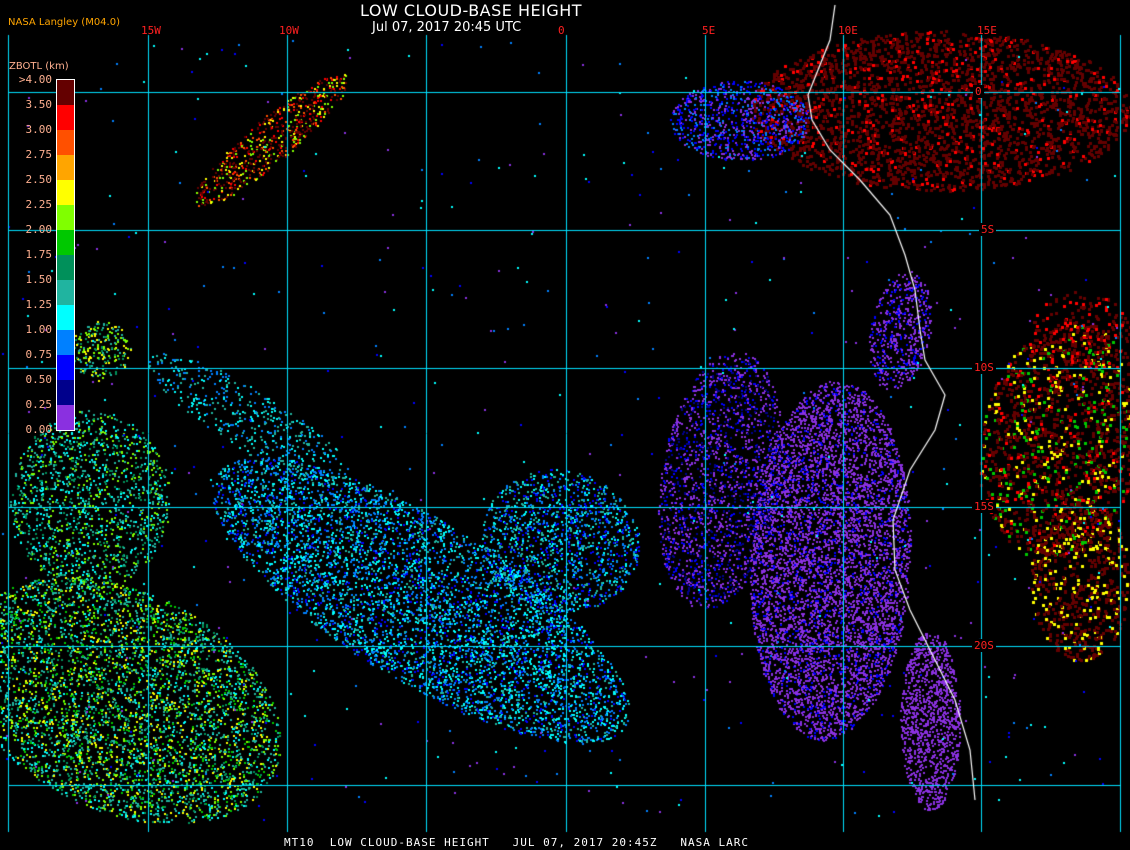  What do you see at coordinates (39, 429) in the screenshot?
I see `legend-label: 0.00` at bounding box center [39, 429].